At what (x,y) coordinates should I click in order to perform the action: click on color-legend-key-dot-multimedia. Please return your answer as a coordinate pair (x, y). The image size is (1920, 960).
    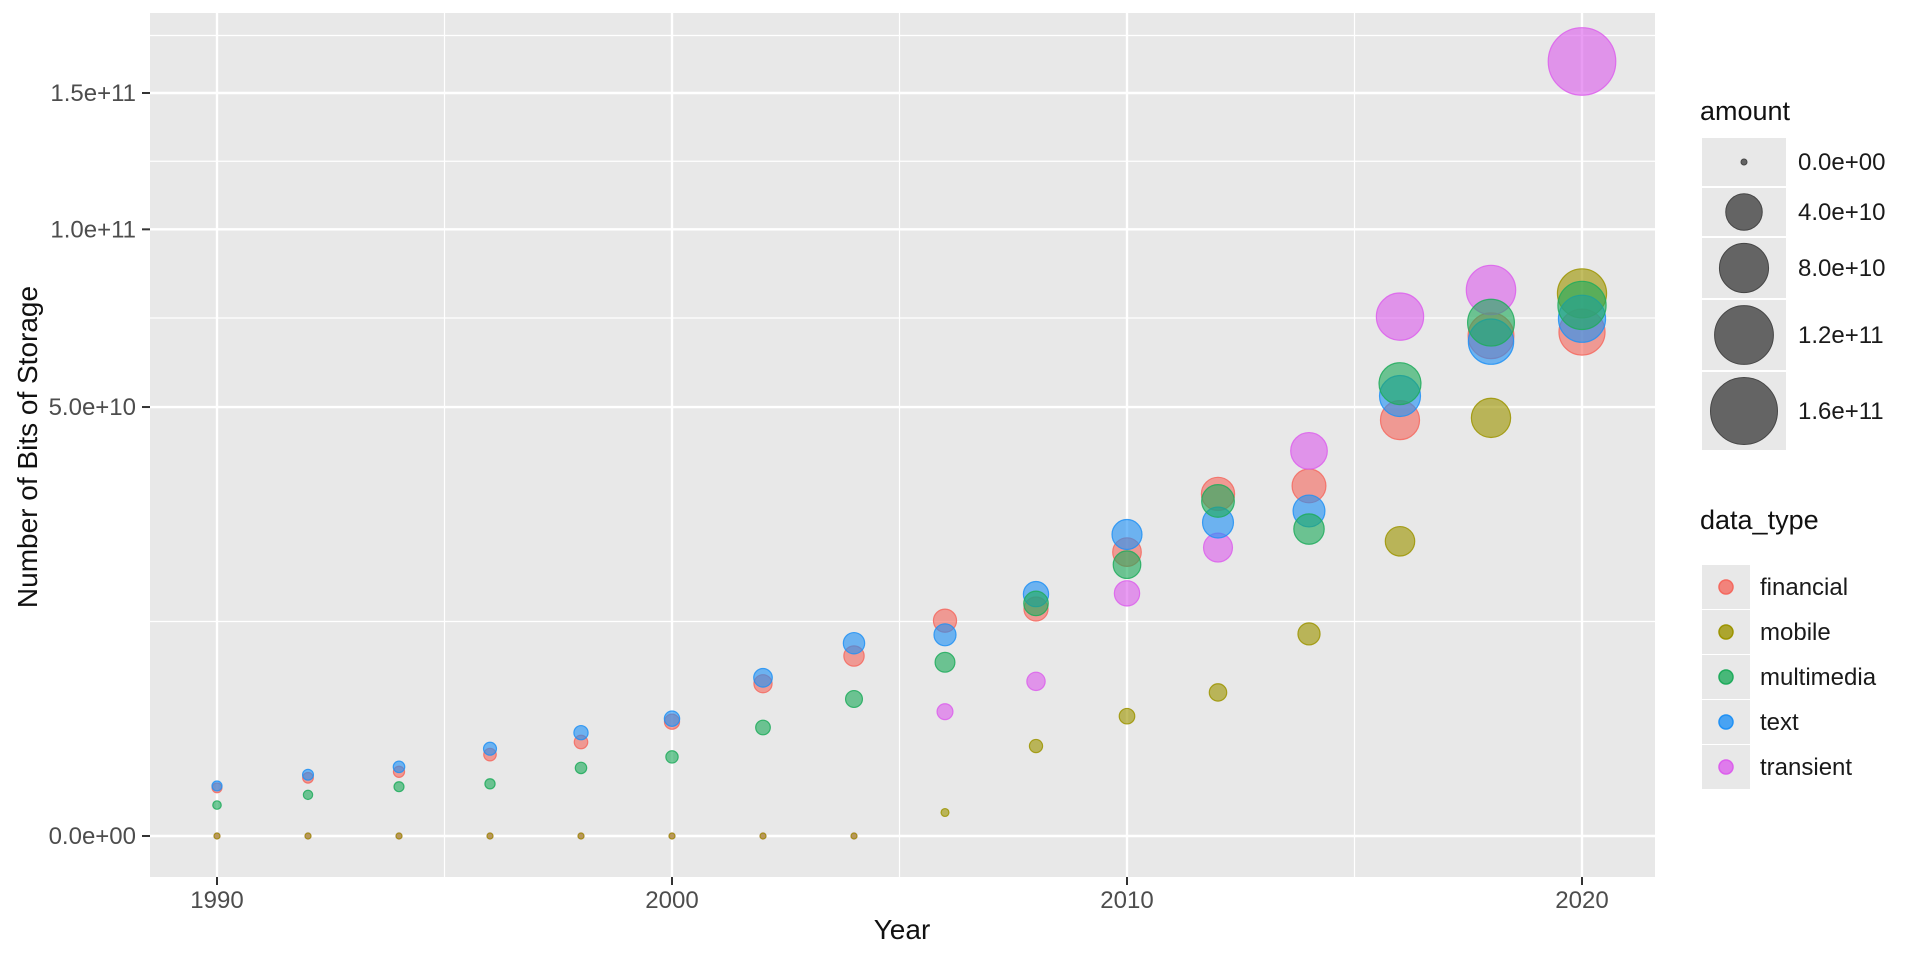
    Looking at the image, I should click on (1726, 677).